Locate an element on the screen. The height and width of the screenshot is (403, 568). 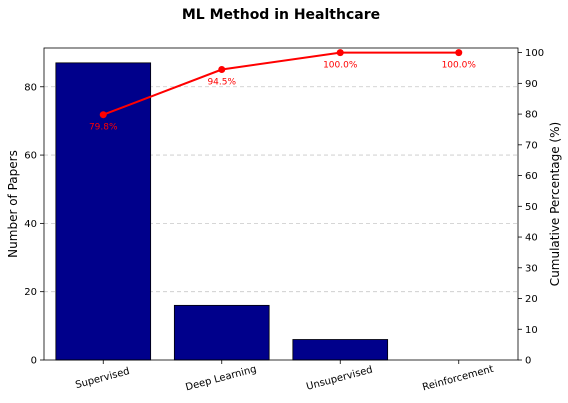
right-tick-label-10: 100 is located at coordinates (534, 53).